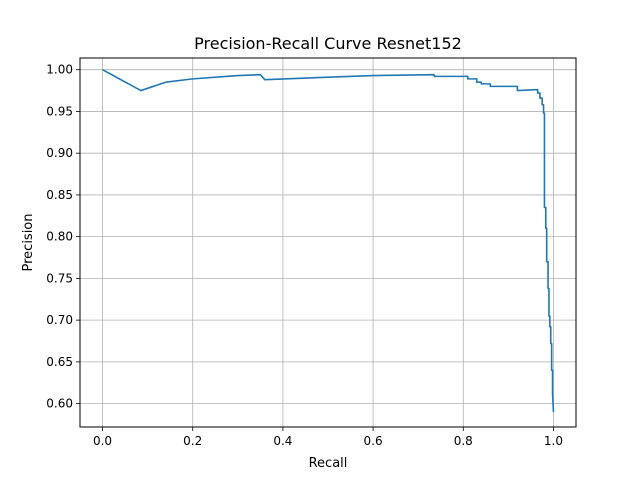  What do you see at coordinates (192, 441) in the screenshot?
I see `x-tick-label: 0.2` at bounding box center [192, 441].